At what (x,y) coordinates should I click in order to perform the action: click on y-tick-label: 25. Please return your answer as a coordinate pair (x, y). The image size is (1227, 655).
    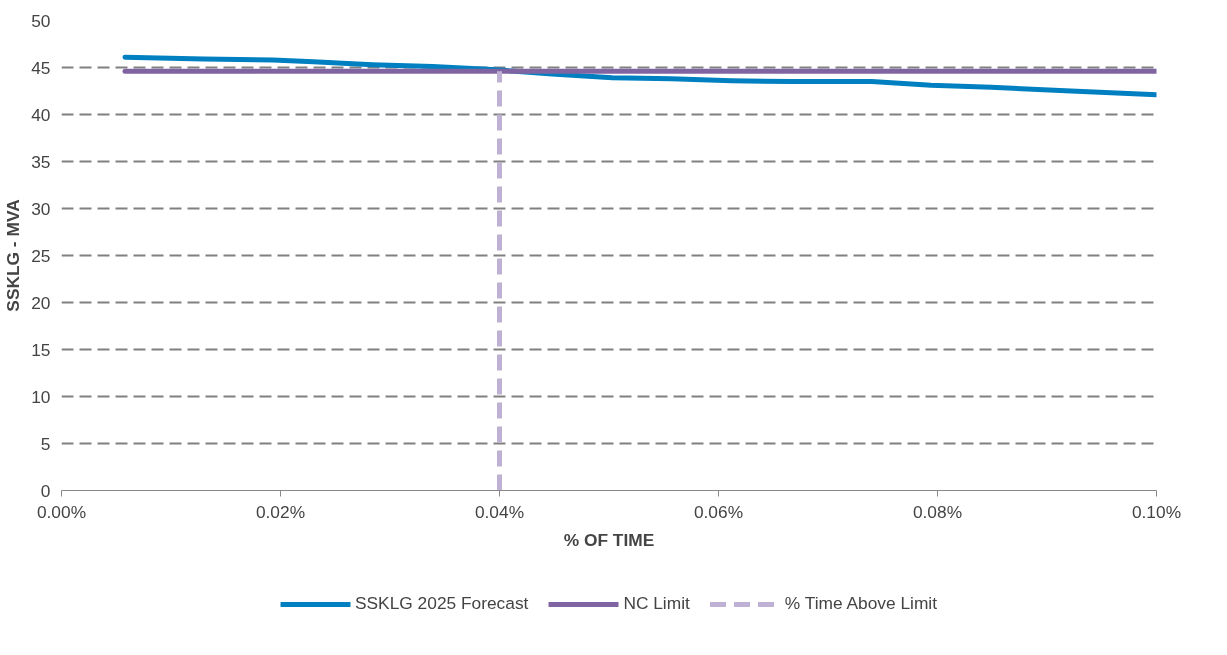
    Looking at the image, I should click on (41, 255).